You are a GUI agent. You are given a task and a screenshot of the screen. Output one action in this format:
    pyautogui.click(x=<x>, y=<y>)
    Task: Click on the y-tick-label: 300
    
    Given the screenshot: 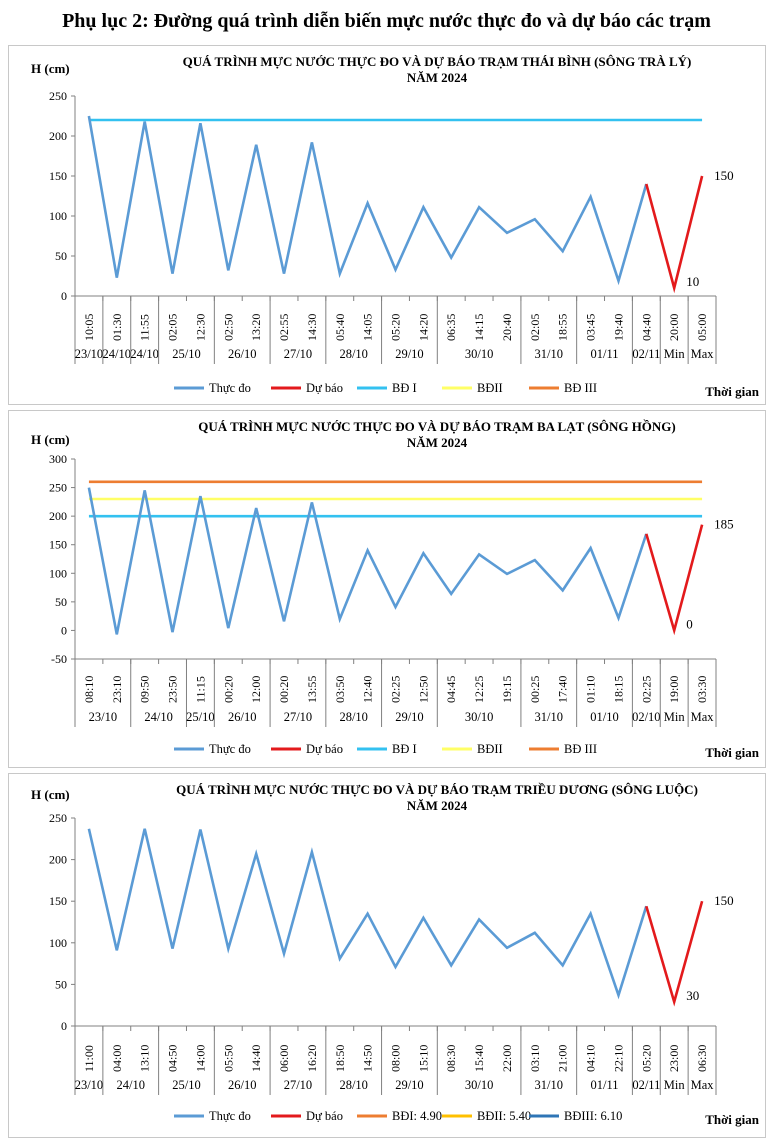 What is the action you would take?
    pyautogui.click(x=58, y=459)
    